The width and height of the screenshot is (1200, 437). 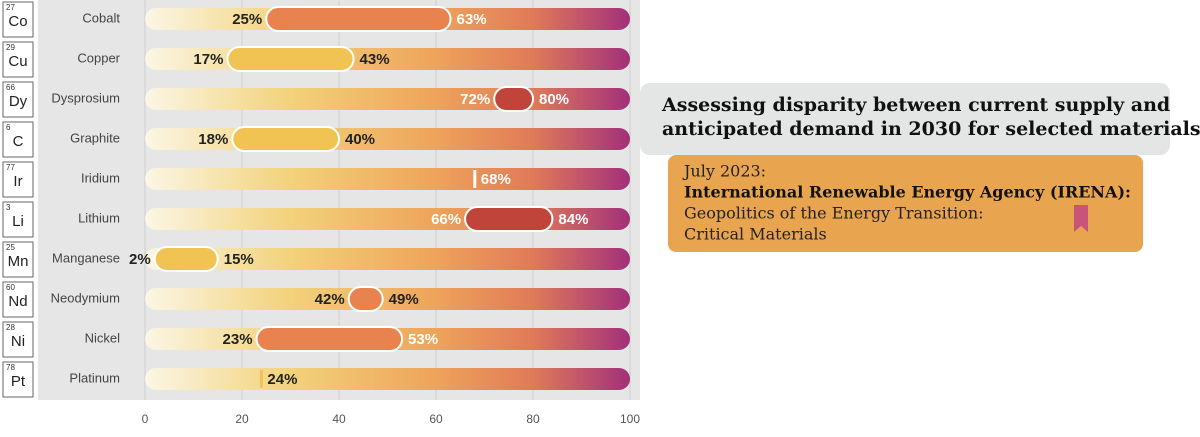 What do you see at coordinates (834, 213) in the screenshot?
I see `publication: Geopolitics of the Energy Transition:` at bounding box center [834, 213].